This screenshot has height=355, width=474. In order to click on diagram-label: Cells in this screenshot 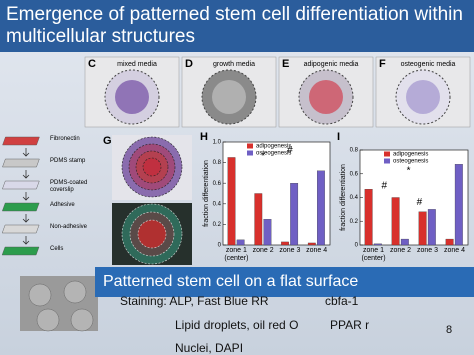, I will do `click(57, 249)`.